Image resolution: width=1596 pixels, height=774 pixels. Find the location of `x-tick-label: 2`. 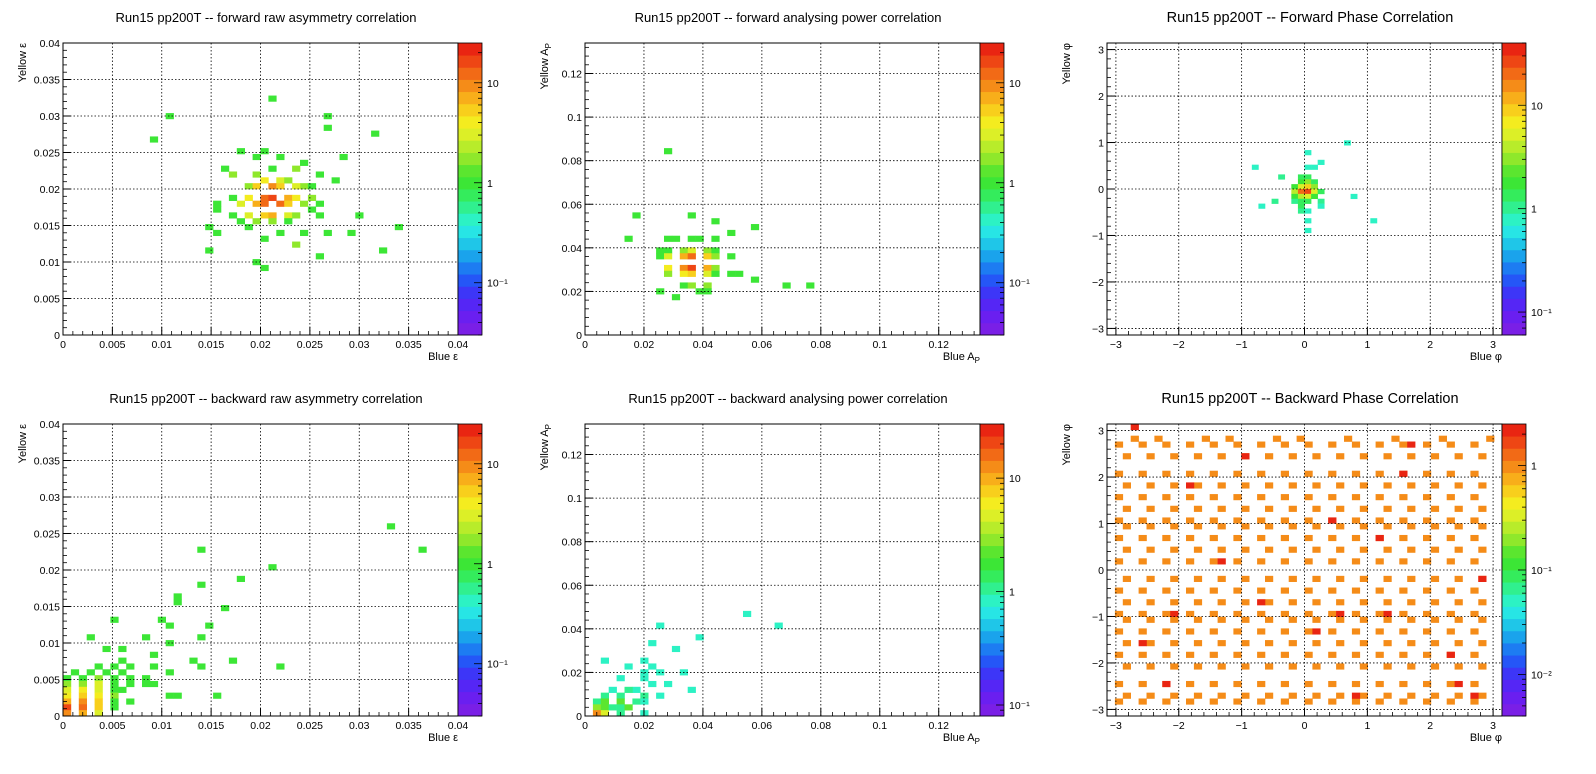

x-tick-label: 2 is located at coordinates (1430, 345).